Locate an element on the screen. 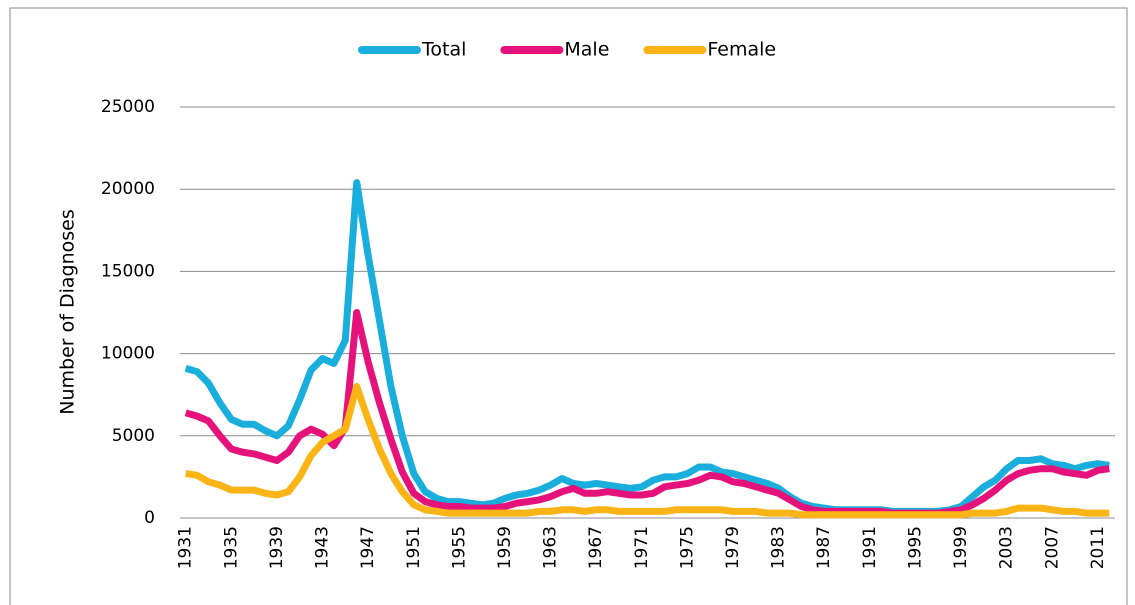  x-tick-label: 1959 is located at coordinates (505, 547).